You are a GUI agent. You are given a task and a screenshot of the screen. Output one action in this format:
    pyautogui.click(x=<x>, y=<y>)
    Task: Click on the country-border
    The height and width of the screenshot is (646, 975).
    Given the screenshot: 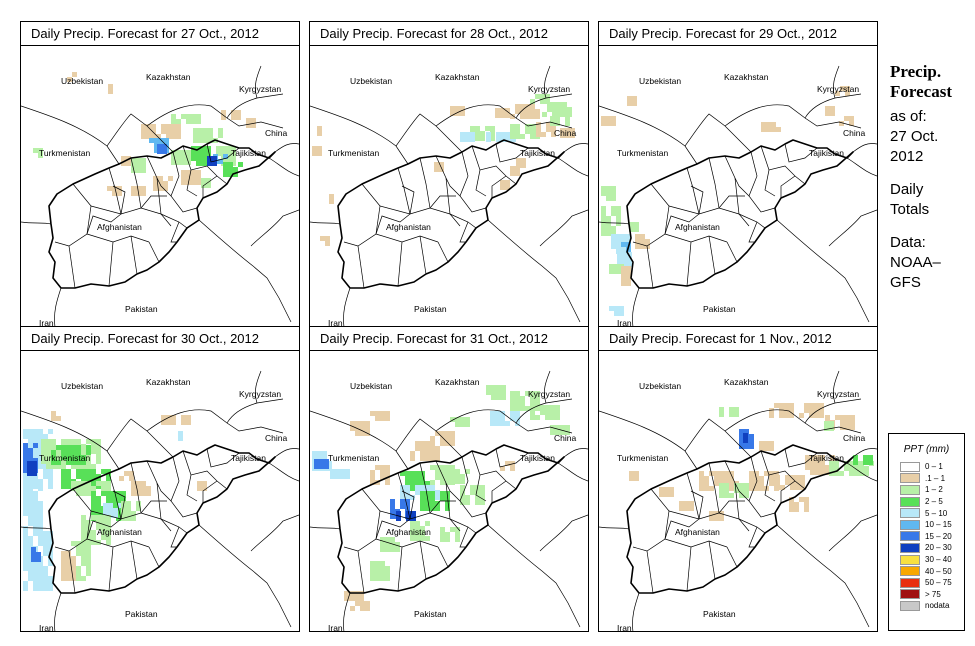 What is the action you would take?
    pyautogui.click(x=534, y=576)
    